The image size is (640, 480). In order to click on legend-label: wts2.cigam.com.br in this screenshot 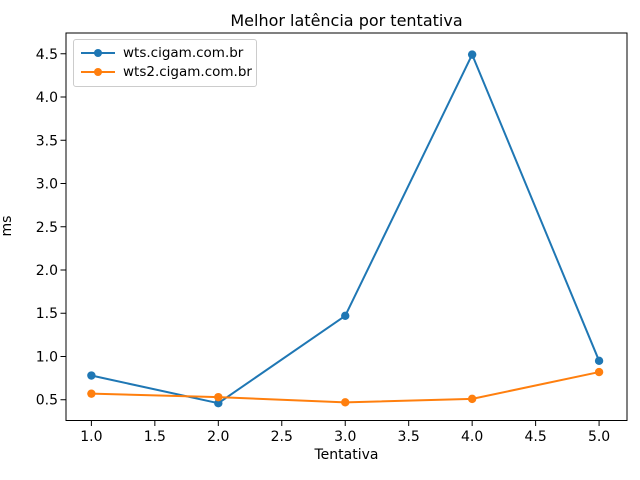, I will do `click(187, 72)`.